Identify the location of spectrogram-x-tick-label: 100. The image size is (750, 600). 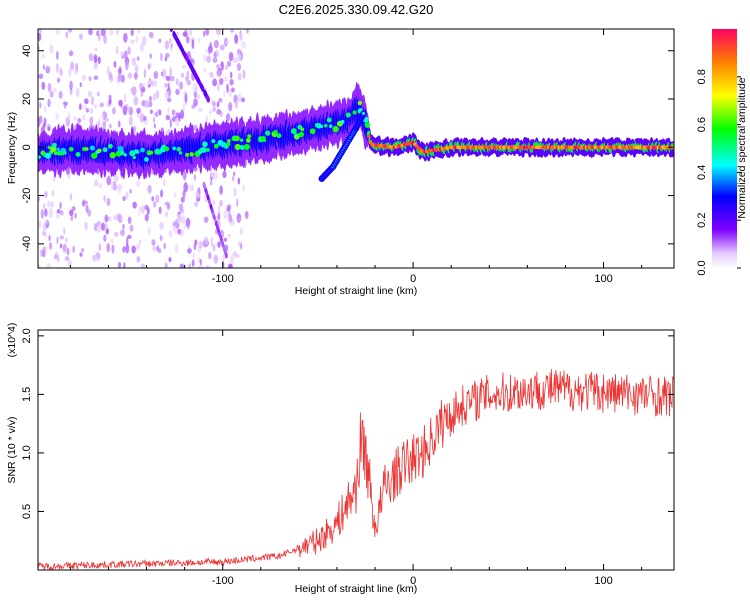
(603, 279).